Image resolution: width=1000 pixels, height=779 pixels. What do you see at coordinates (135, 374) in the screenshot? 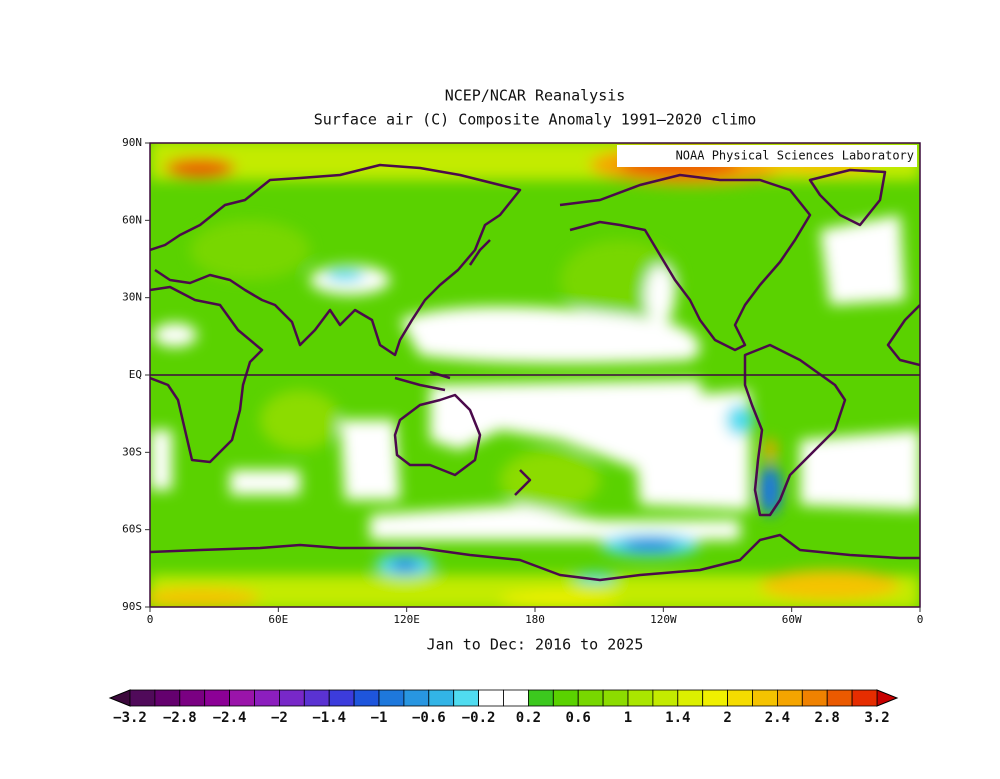
I see `lat-label: EQ` at bounding box center [135, 374].